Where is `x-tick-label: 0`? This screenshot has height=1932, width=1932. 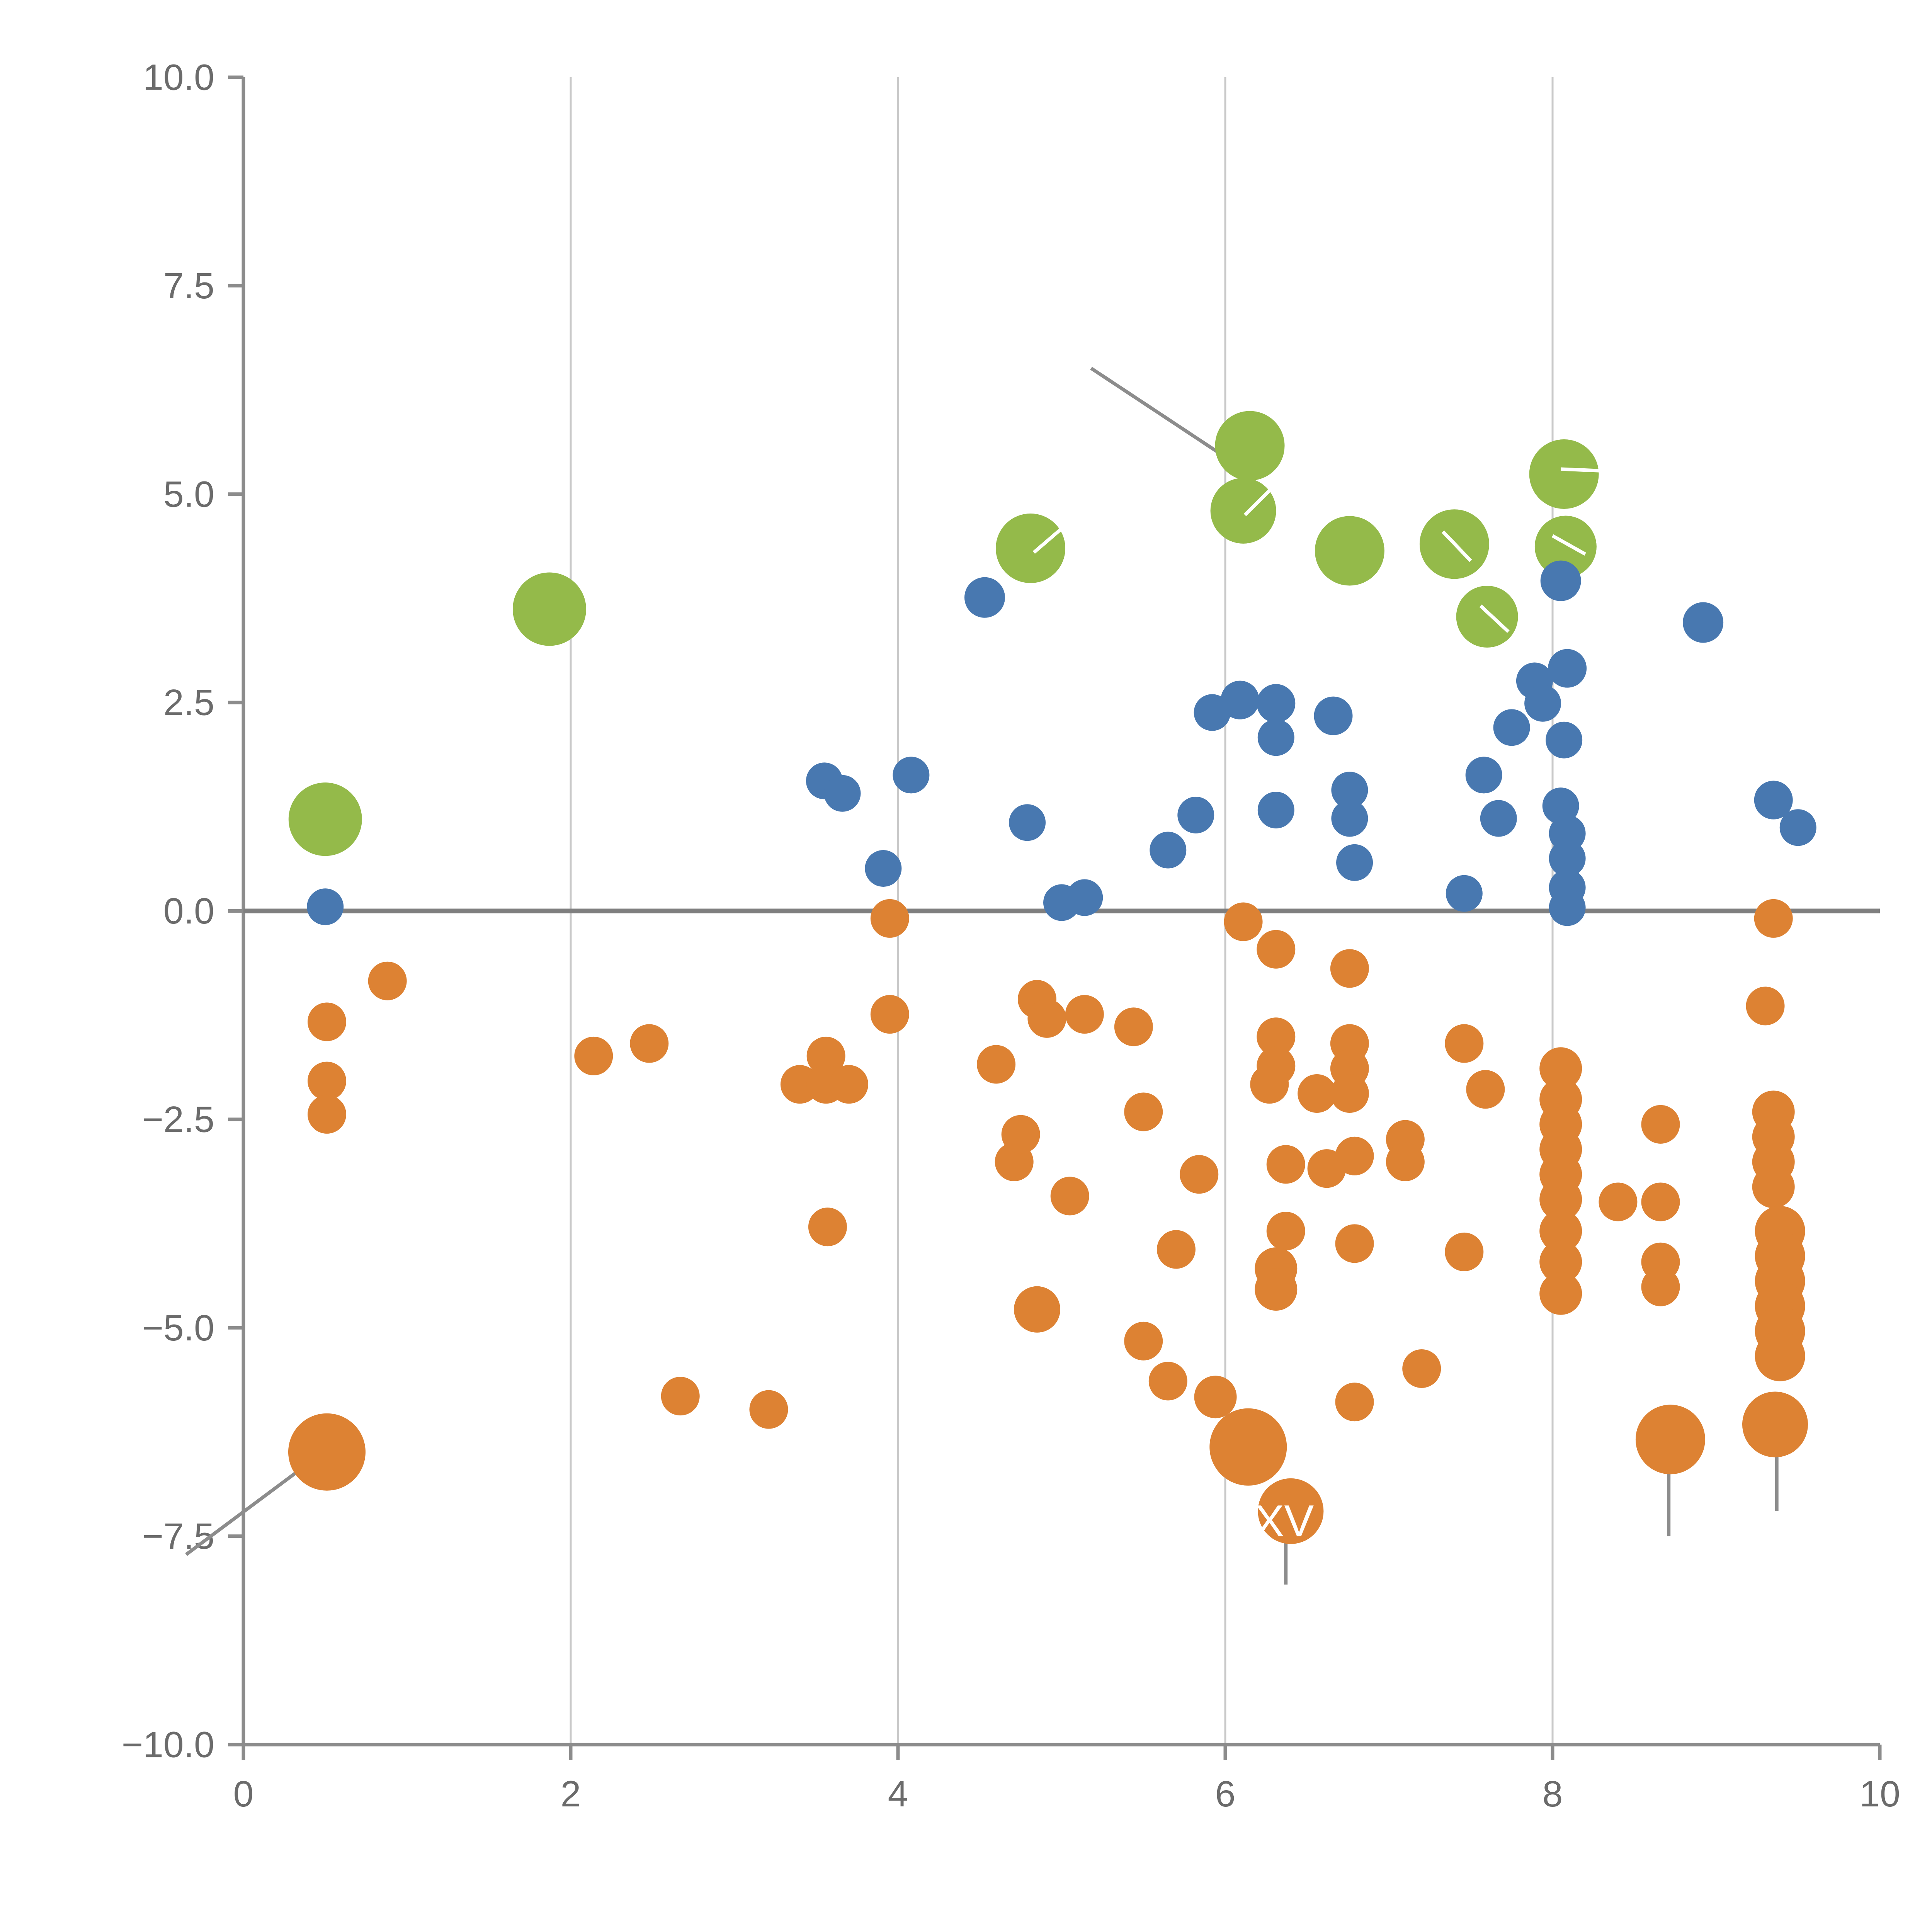
x-tick-label: 0 is located at coordinates (244, 1795).